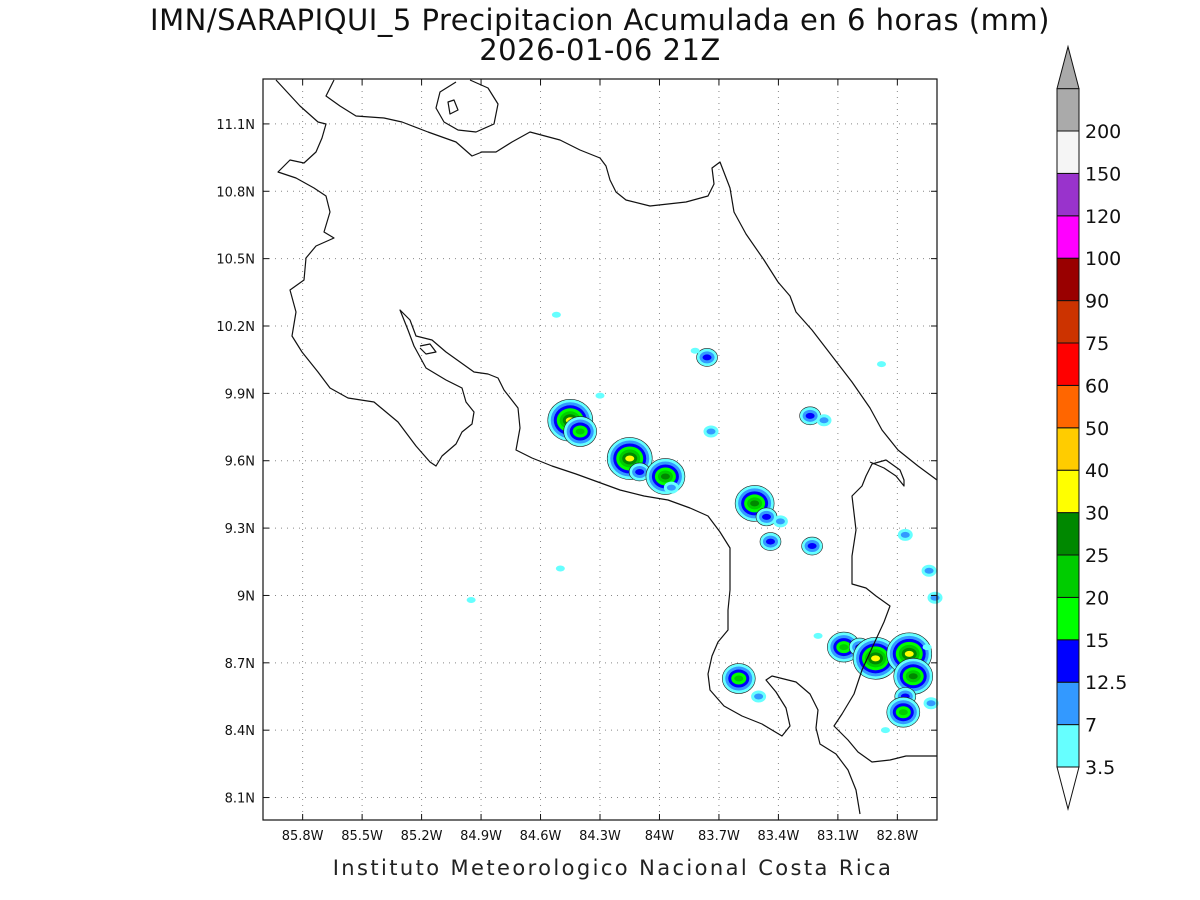  Describe the element at coordinates (885, 611) in the screenshot. I see `costa-rica-panama-border` at that location.